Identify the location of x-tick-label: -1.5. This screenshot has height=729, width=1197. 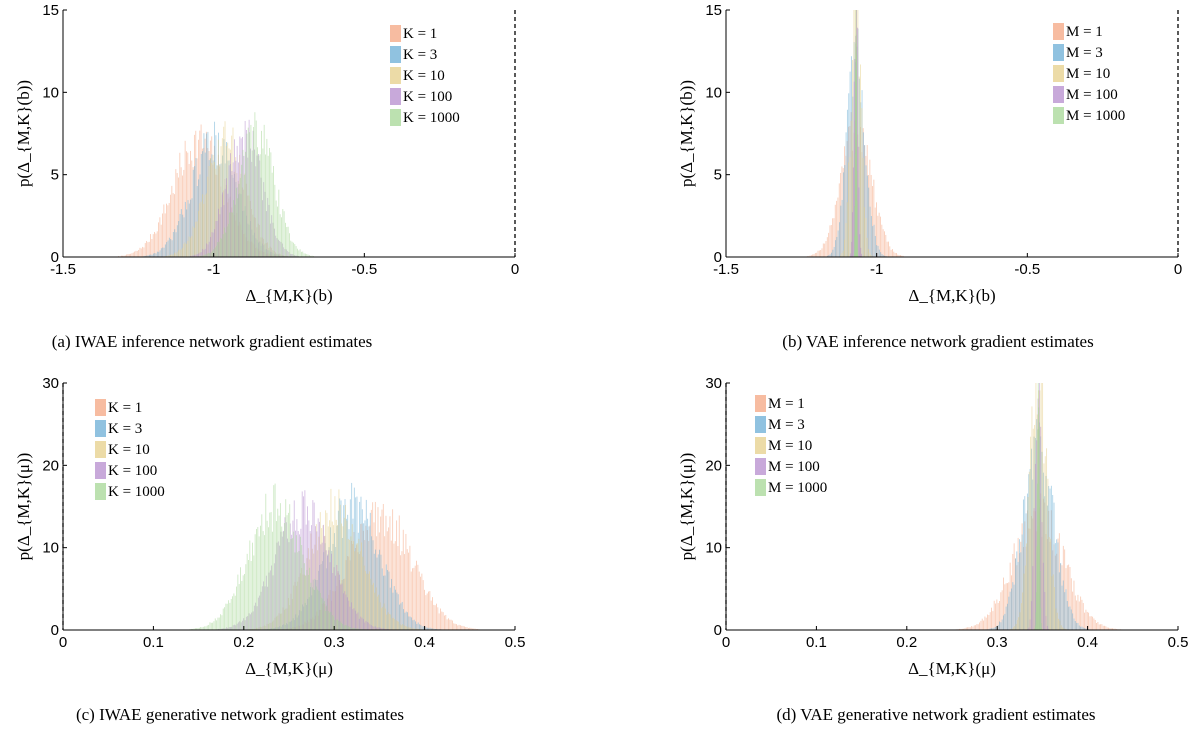
(726, 269).